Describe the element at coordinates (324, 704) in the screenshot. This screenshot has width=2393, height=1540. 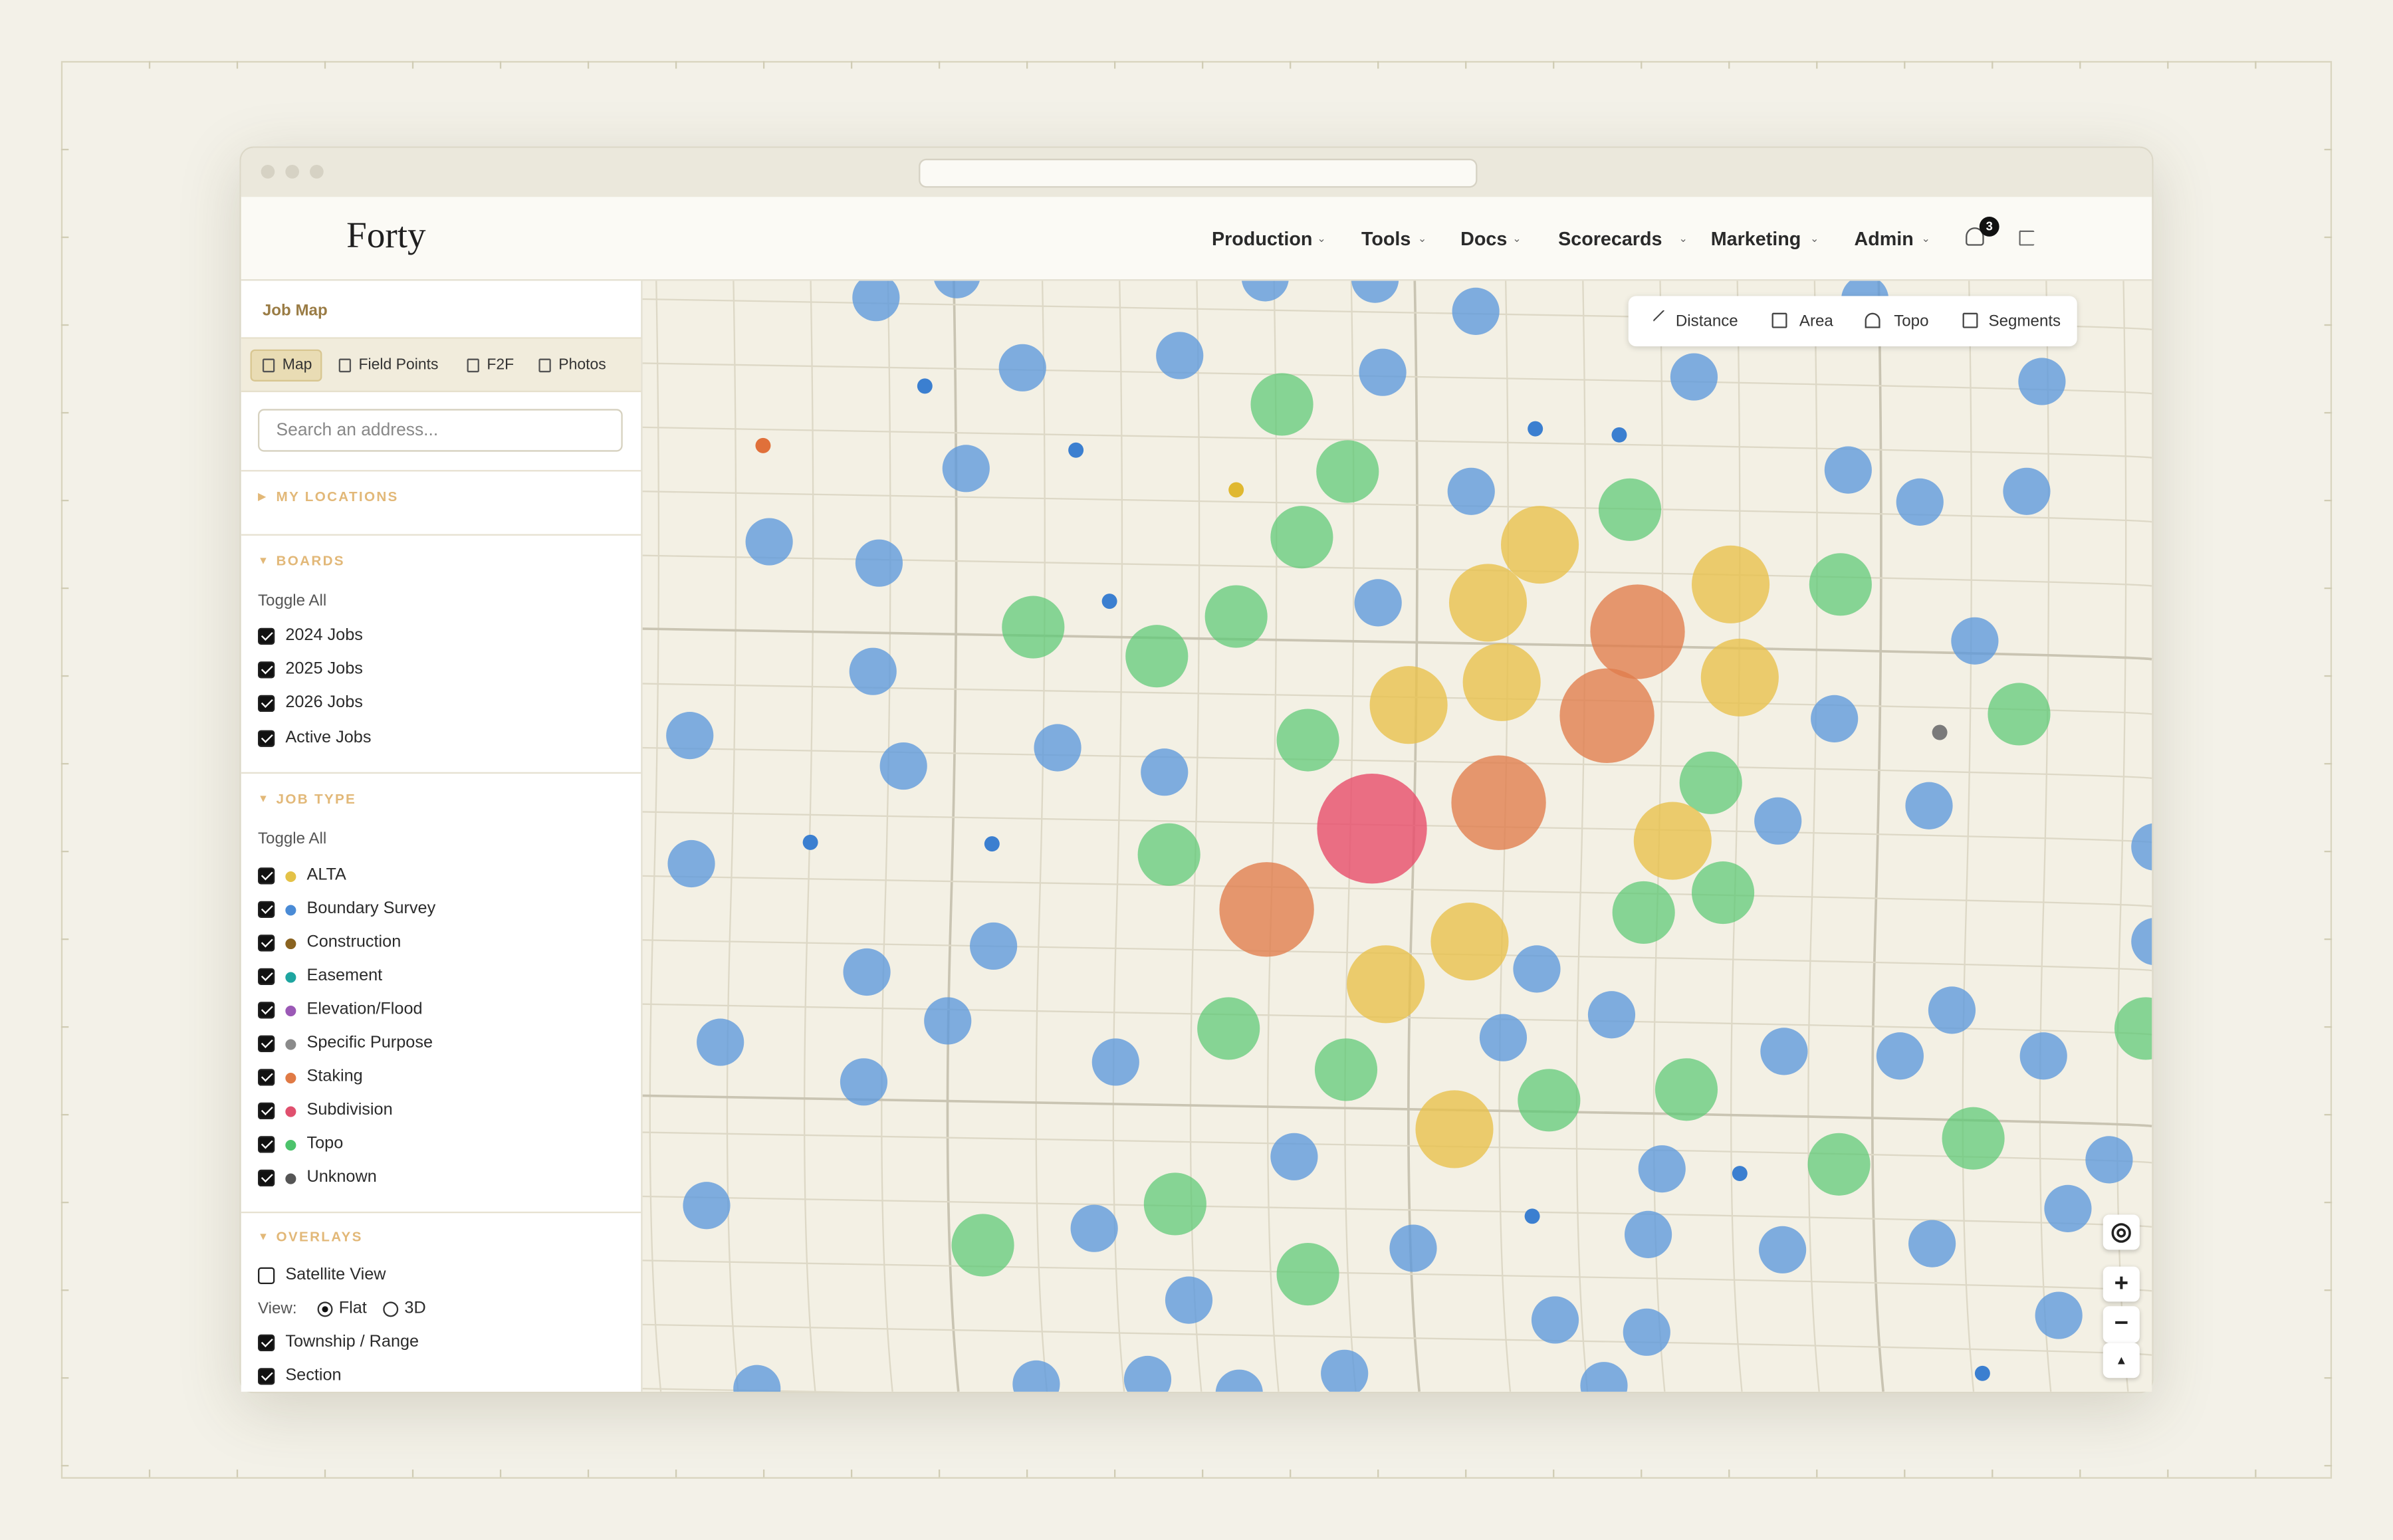
I see `checkbox-label: 2026 Jobs` at that location.